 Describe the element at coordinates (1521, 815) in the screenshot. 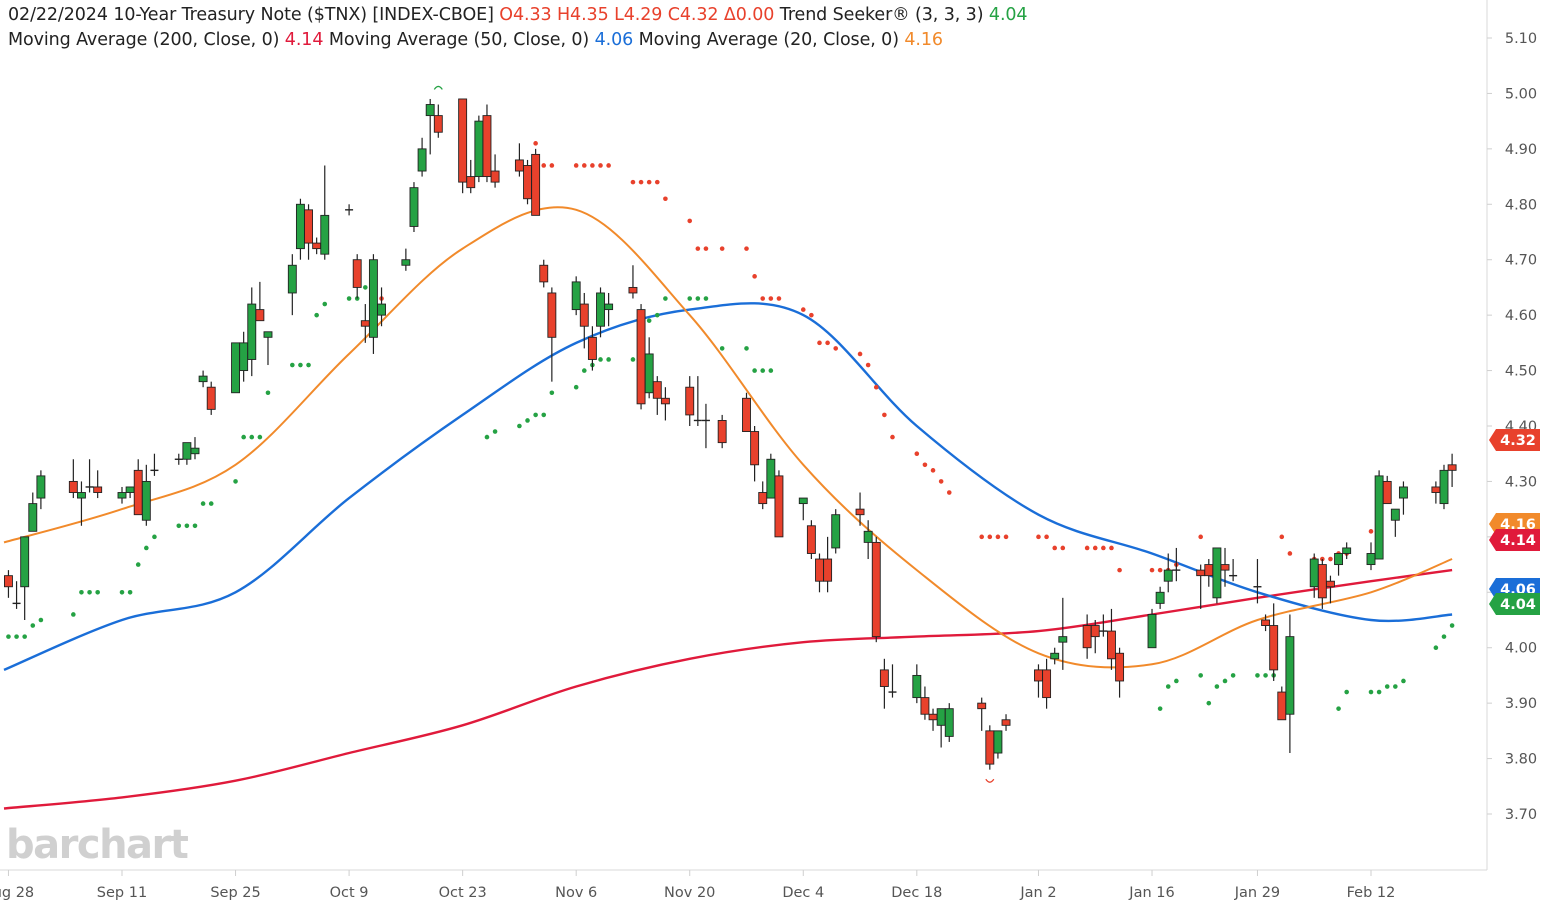

I see `y-tick-label: 3.70` at that location.